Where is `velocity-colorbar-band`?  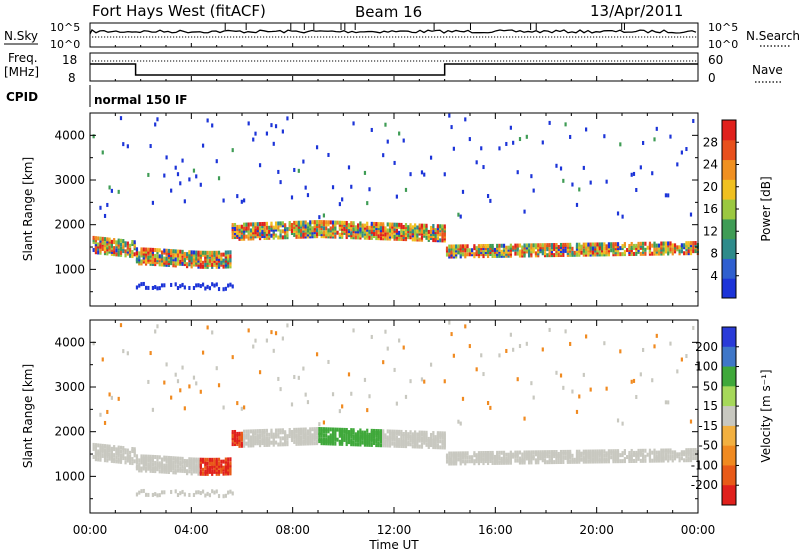 velocity-colorbar-band is located at coordinates (729, 376).